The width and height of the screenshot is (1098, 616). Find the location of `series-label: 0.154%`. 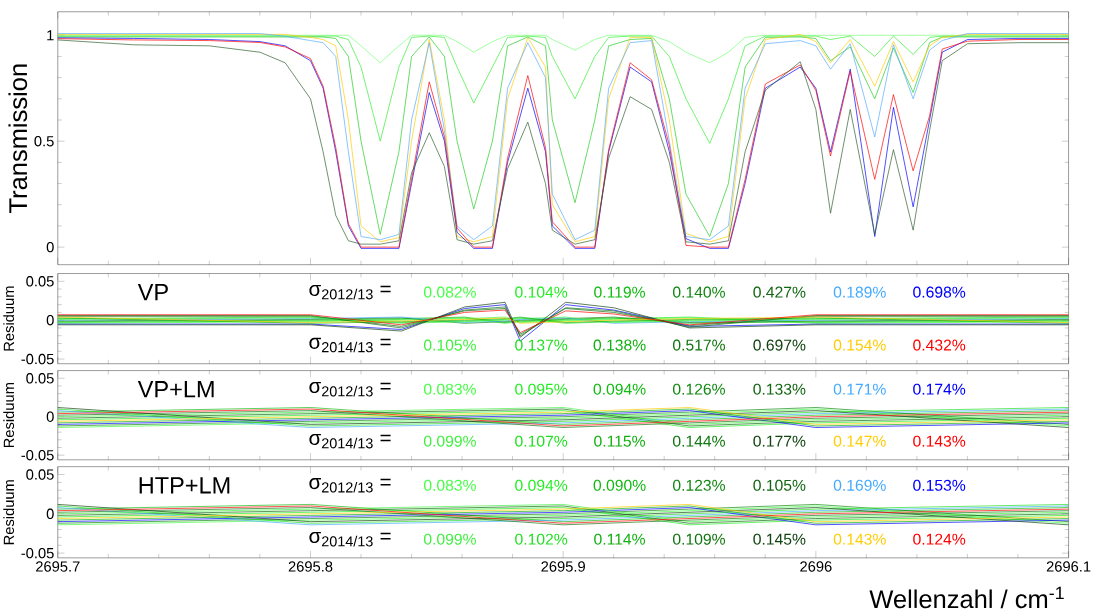

series-label: 0.154% is located at coordinates (859, 345).